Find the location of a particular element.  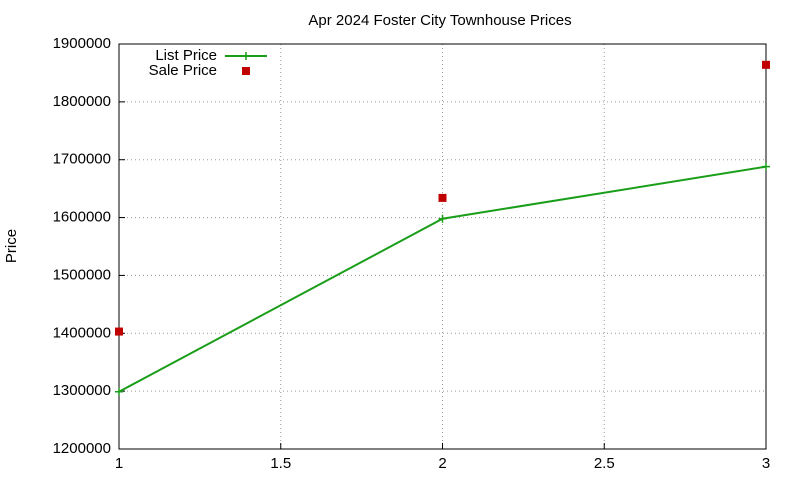

y-tick-label: 1300000 is located at coordinates (82, 390).